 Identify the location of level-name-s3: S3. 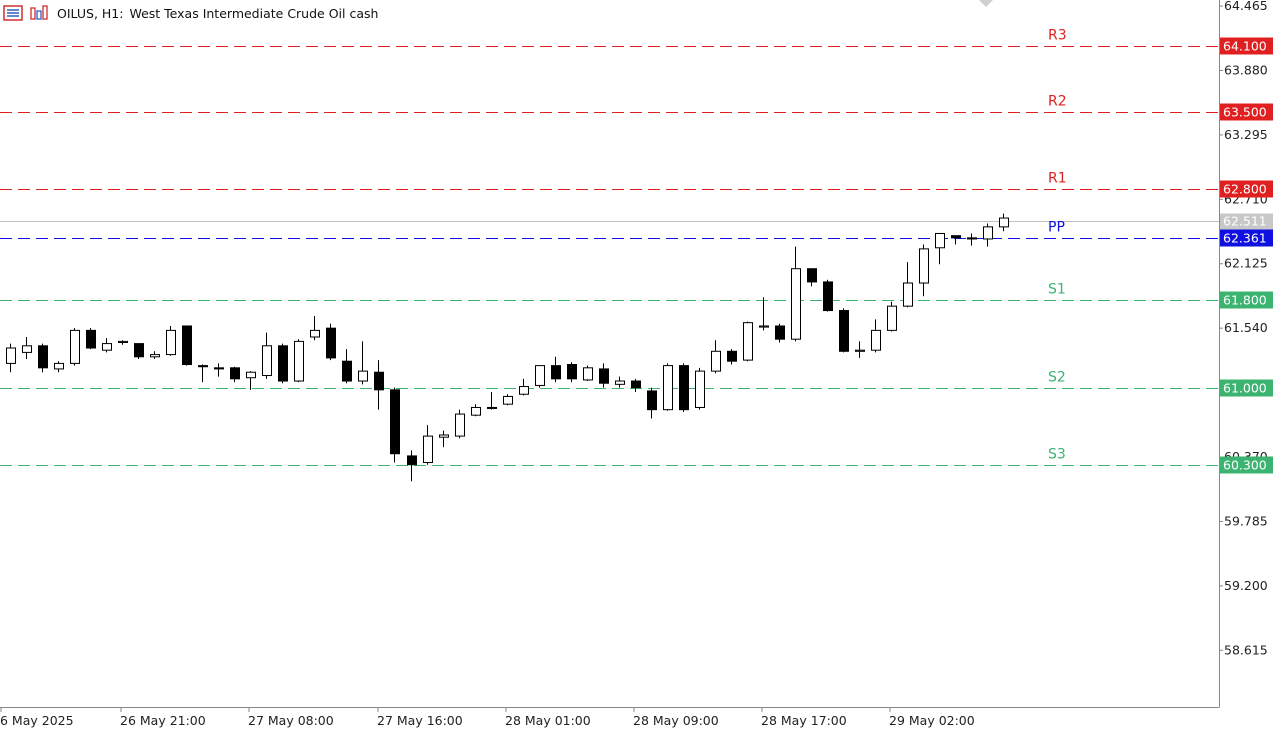
(1057, 455).